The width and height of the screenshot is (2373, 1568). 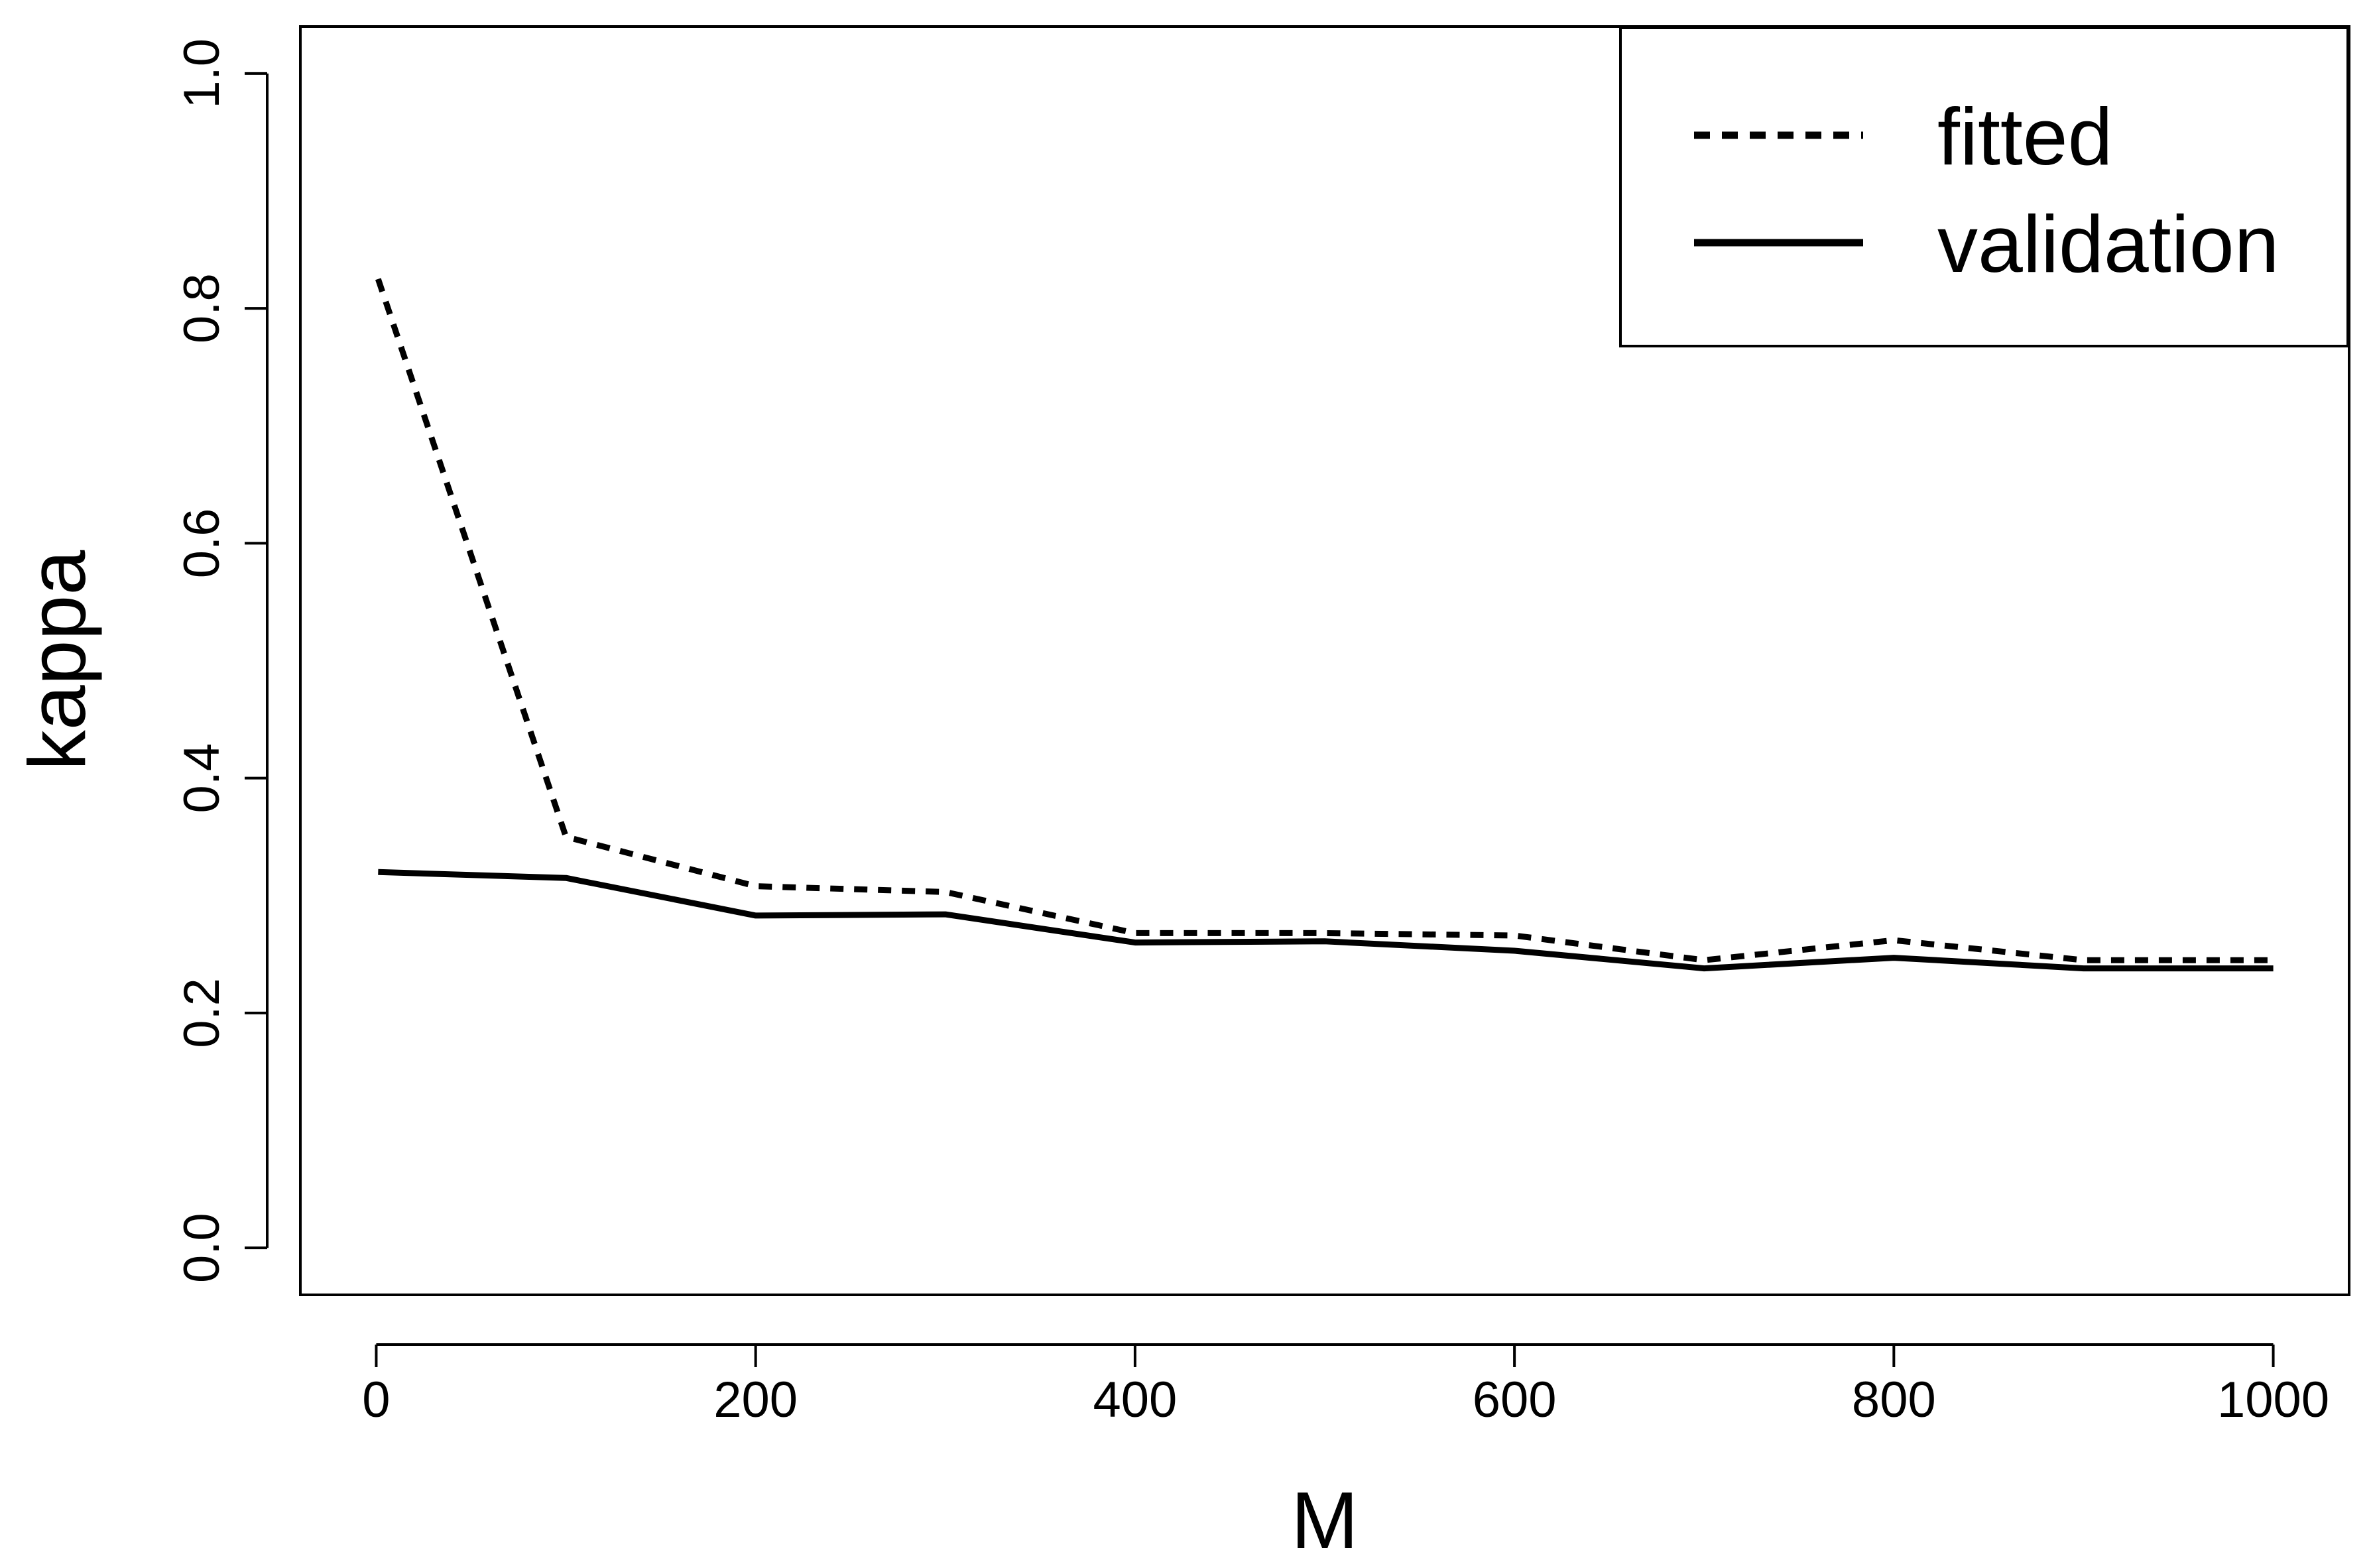 I want to click on legend-label-fitted: fitted, so click(x=2025, y=136).